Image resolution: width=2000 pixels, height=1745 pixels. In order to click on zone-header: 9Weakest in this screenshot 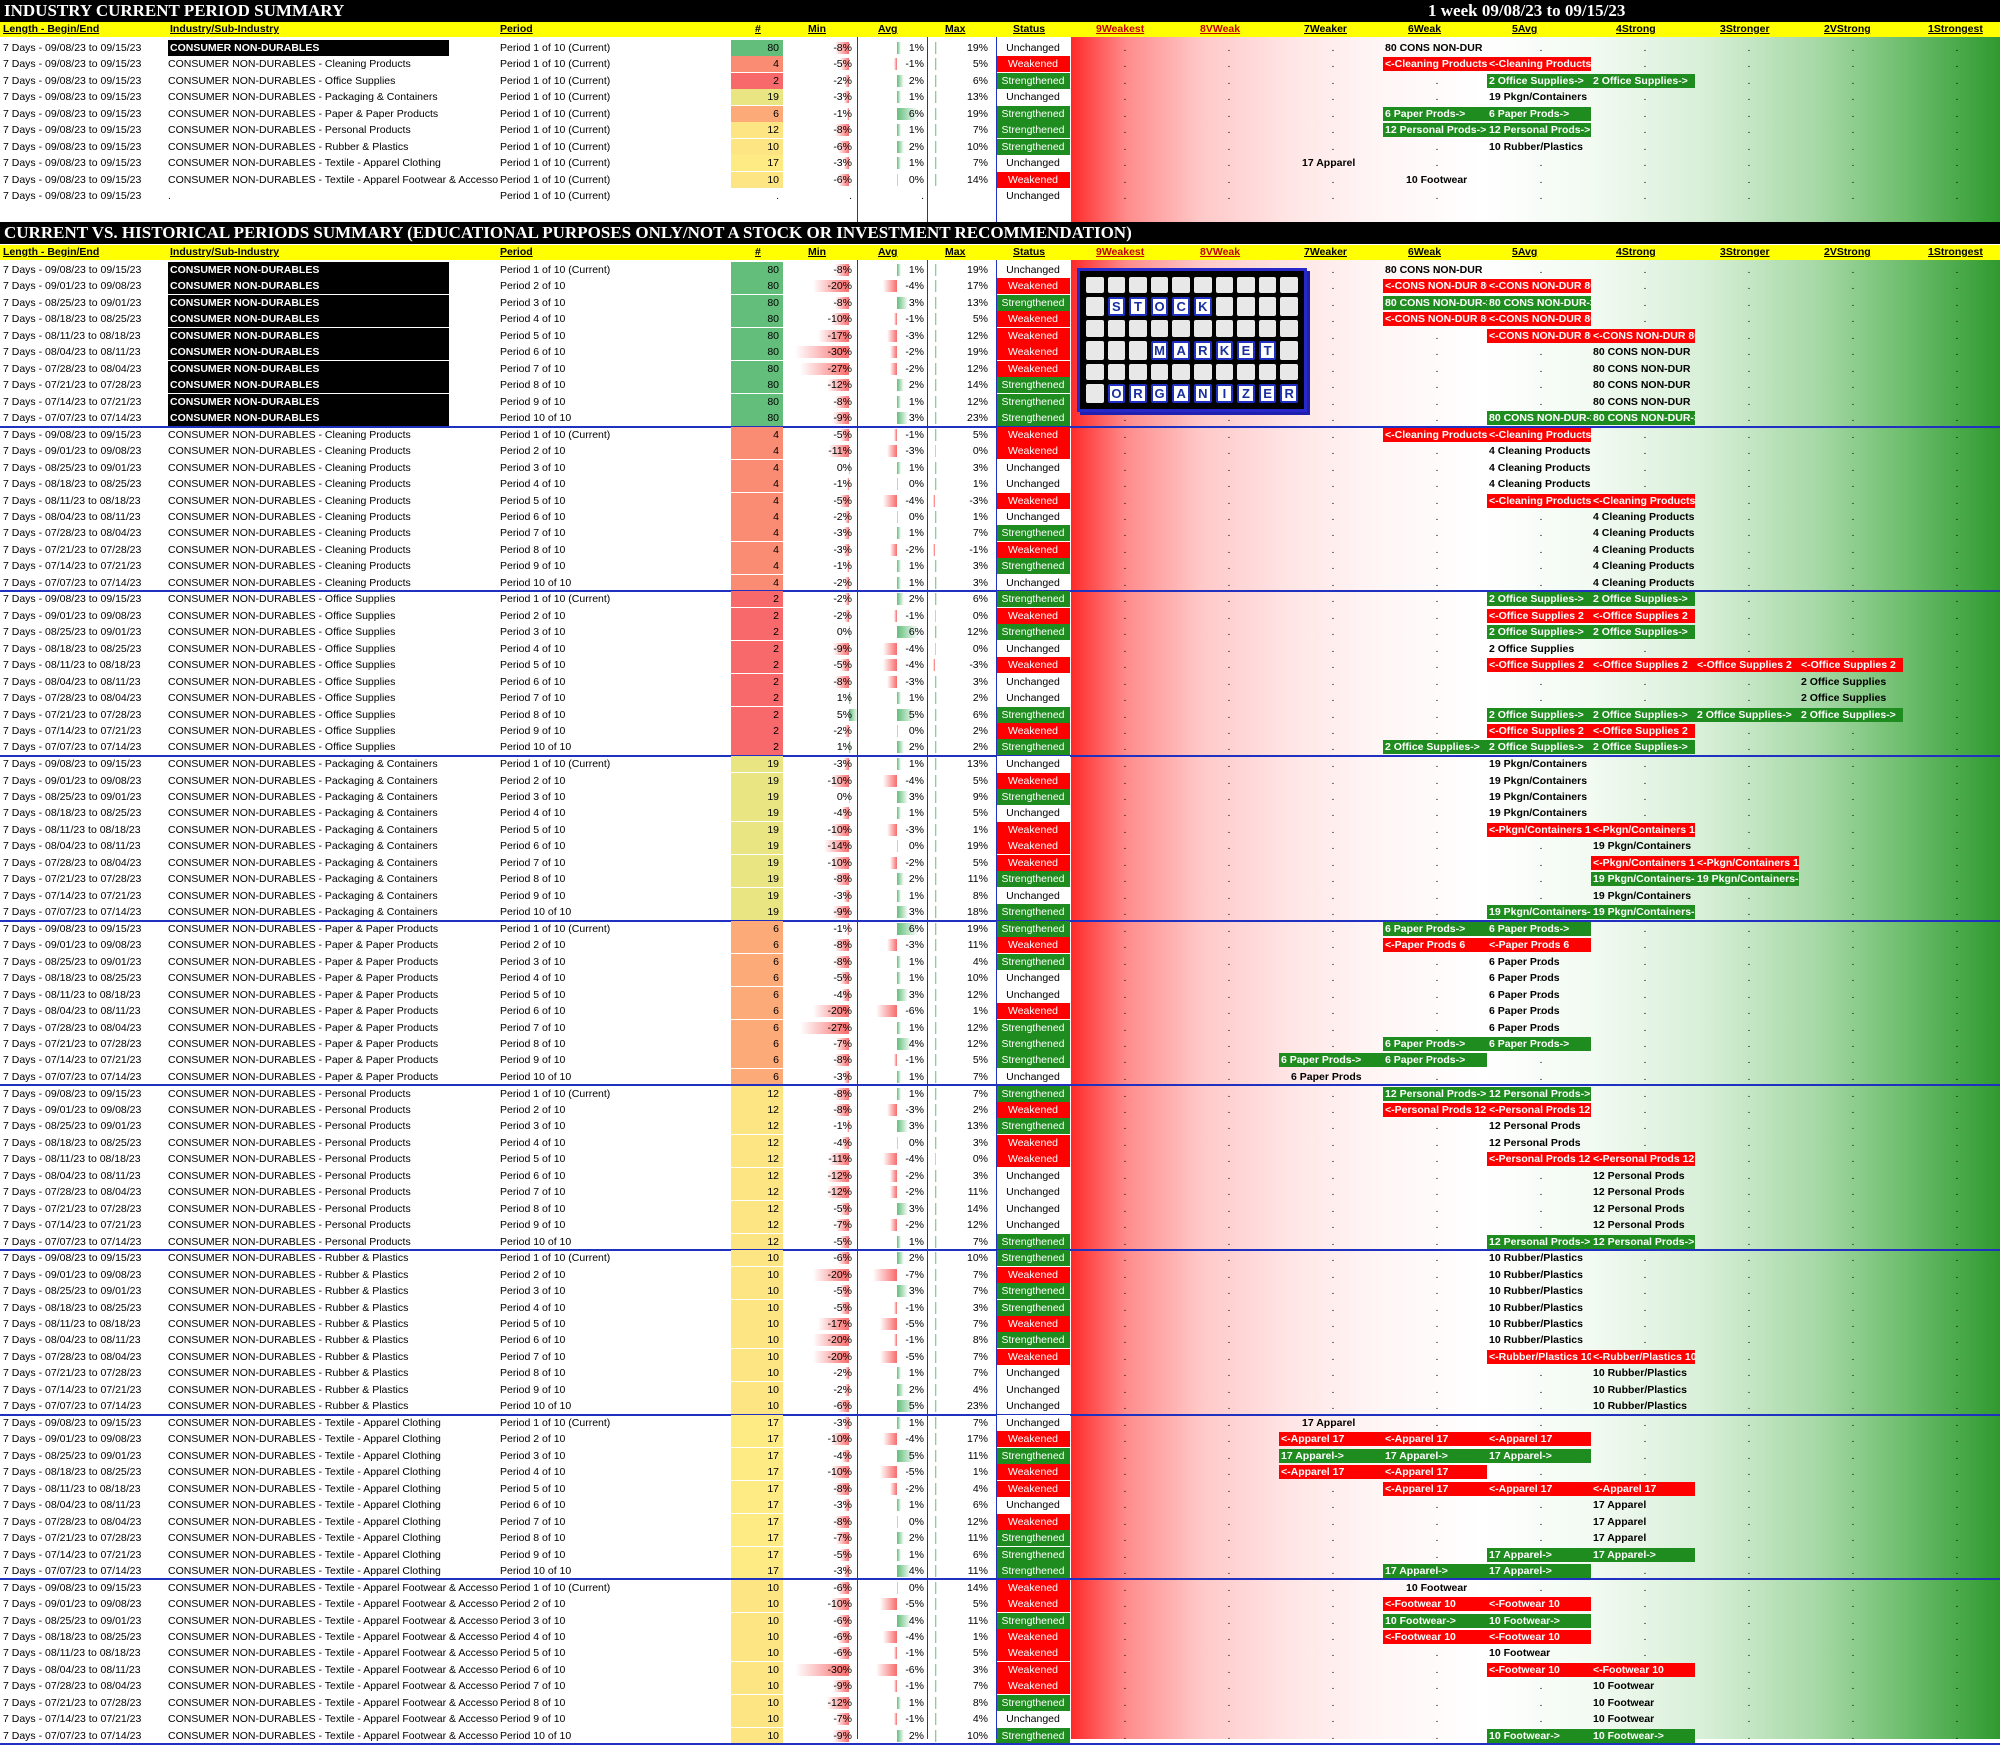, I will do `click(1120, 252)`.